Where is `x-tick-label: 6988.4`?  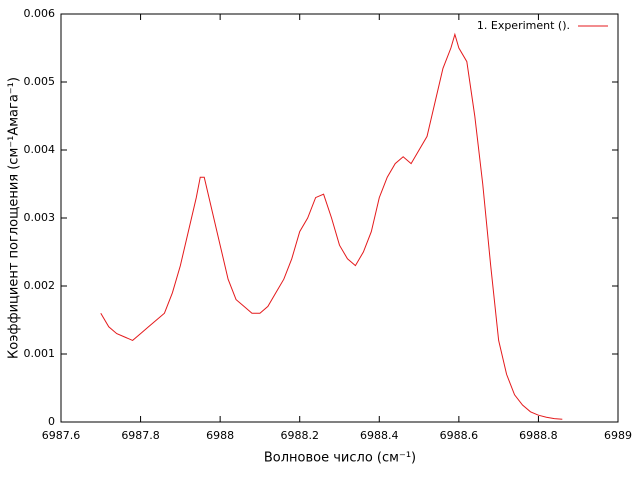 x-tick-label: 6988.4 is located at coordinates (379, 435).